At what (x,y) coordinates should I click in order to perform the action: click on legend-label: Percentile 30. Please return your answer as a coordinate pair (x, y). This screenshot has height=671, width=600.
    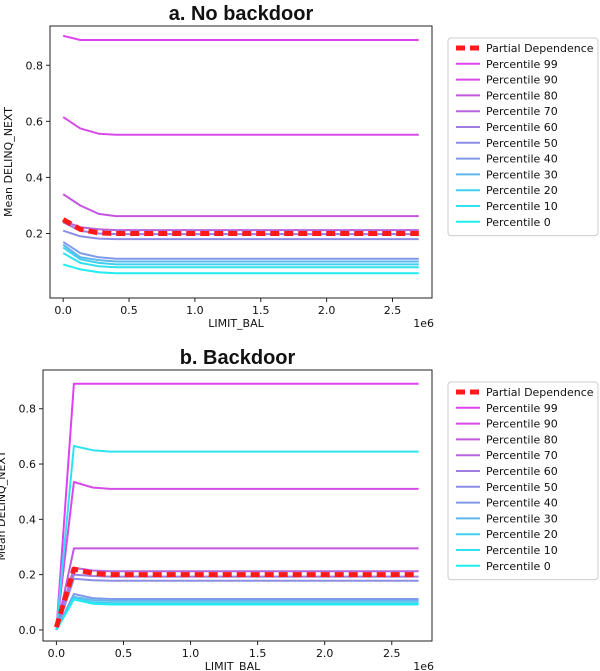
    Looking at the image, I should click on (522, 174).